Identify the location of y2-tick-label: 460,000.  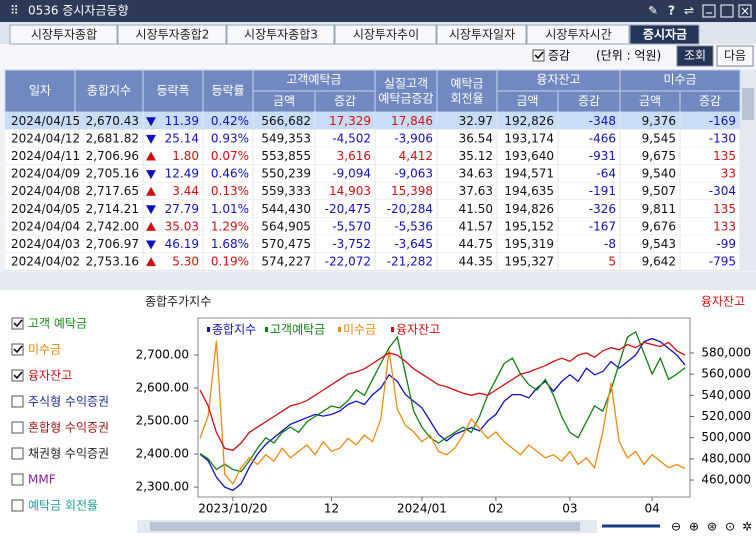
(726, 480).